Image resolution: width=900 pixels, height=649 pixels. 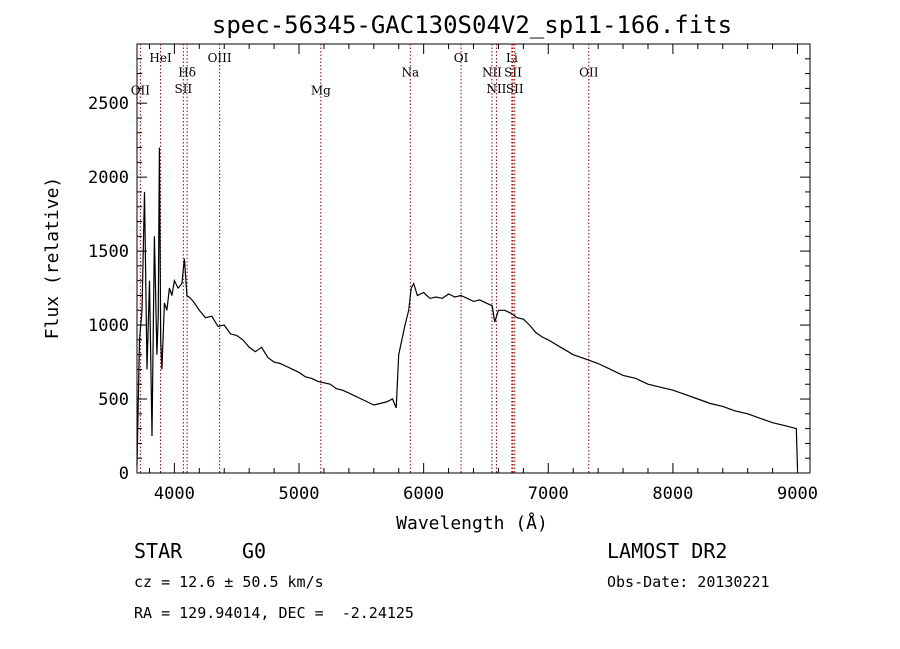 What do you see at coordinates (108, 252) in the screenshot?
I see `y-tick-label: 1500` at bounding box center [108, 252].